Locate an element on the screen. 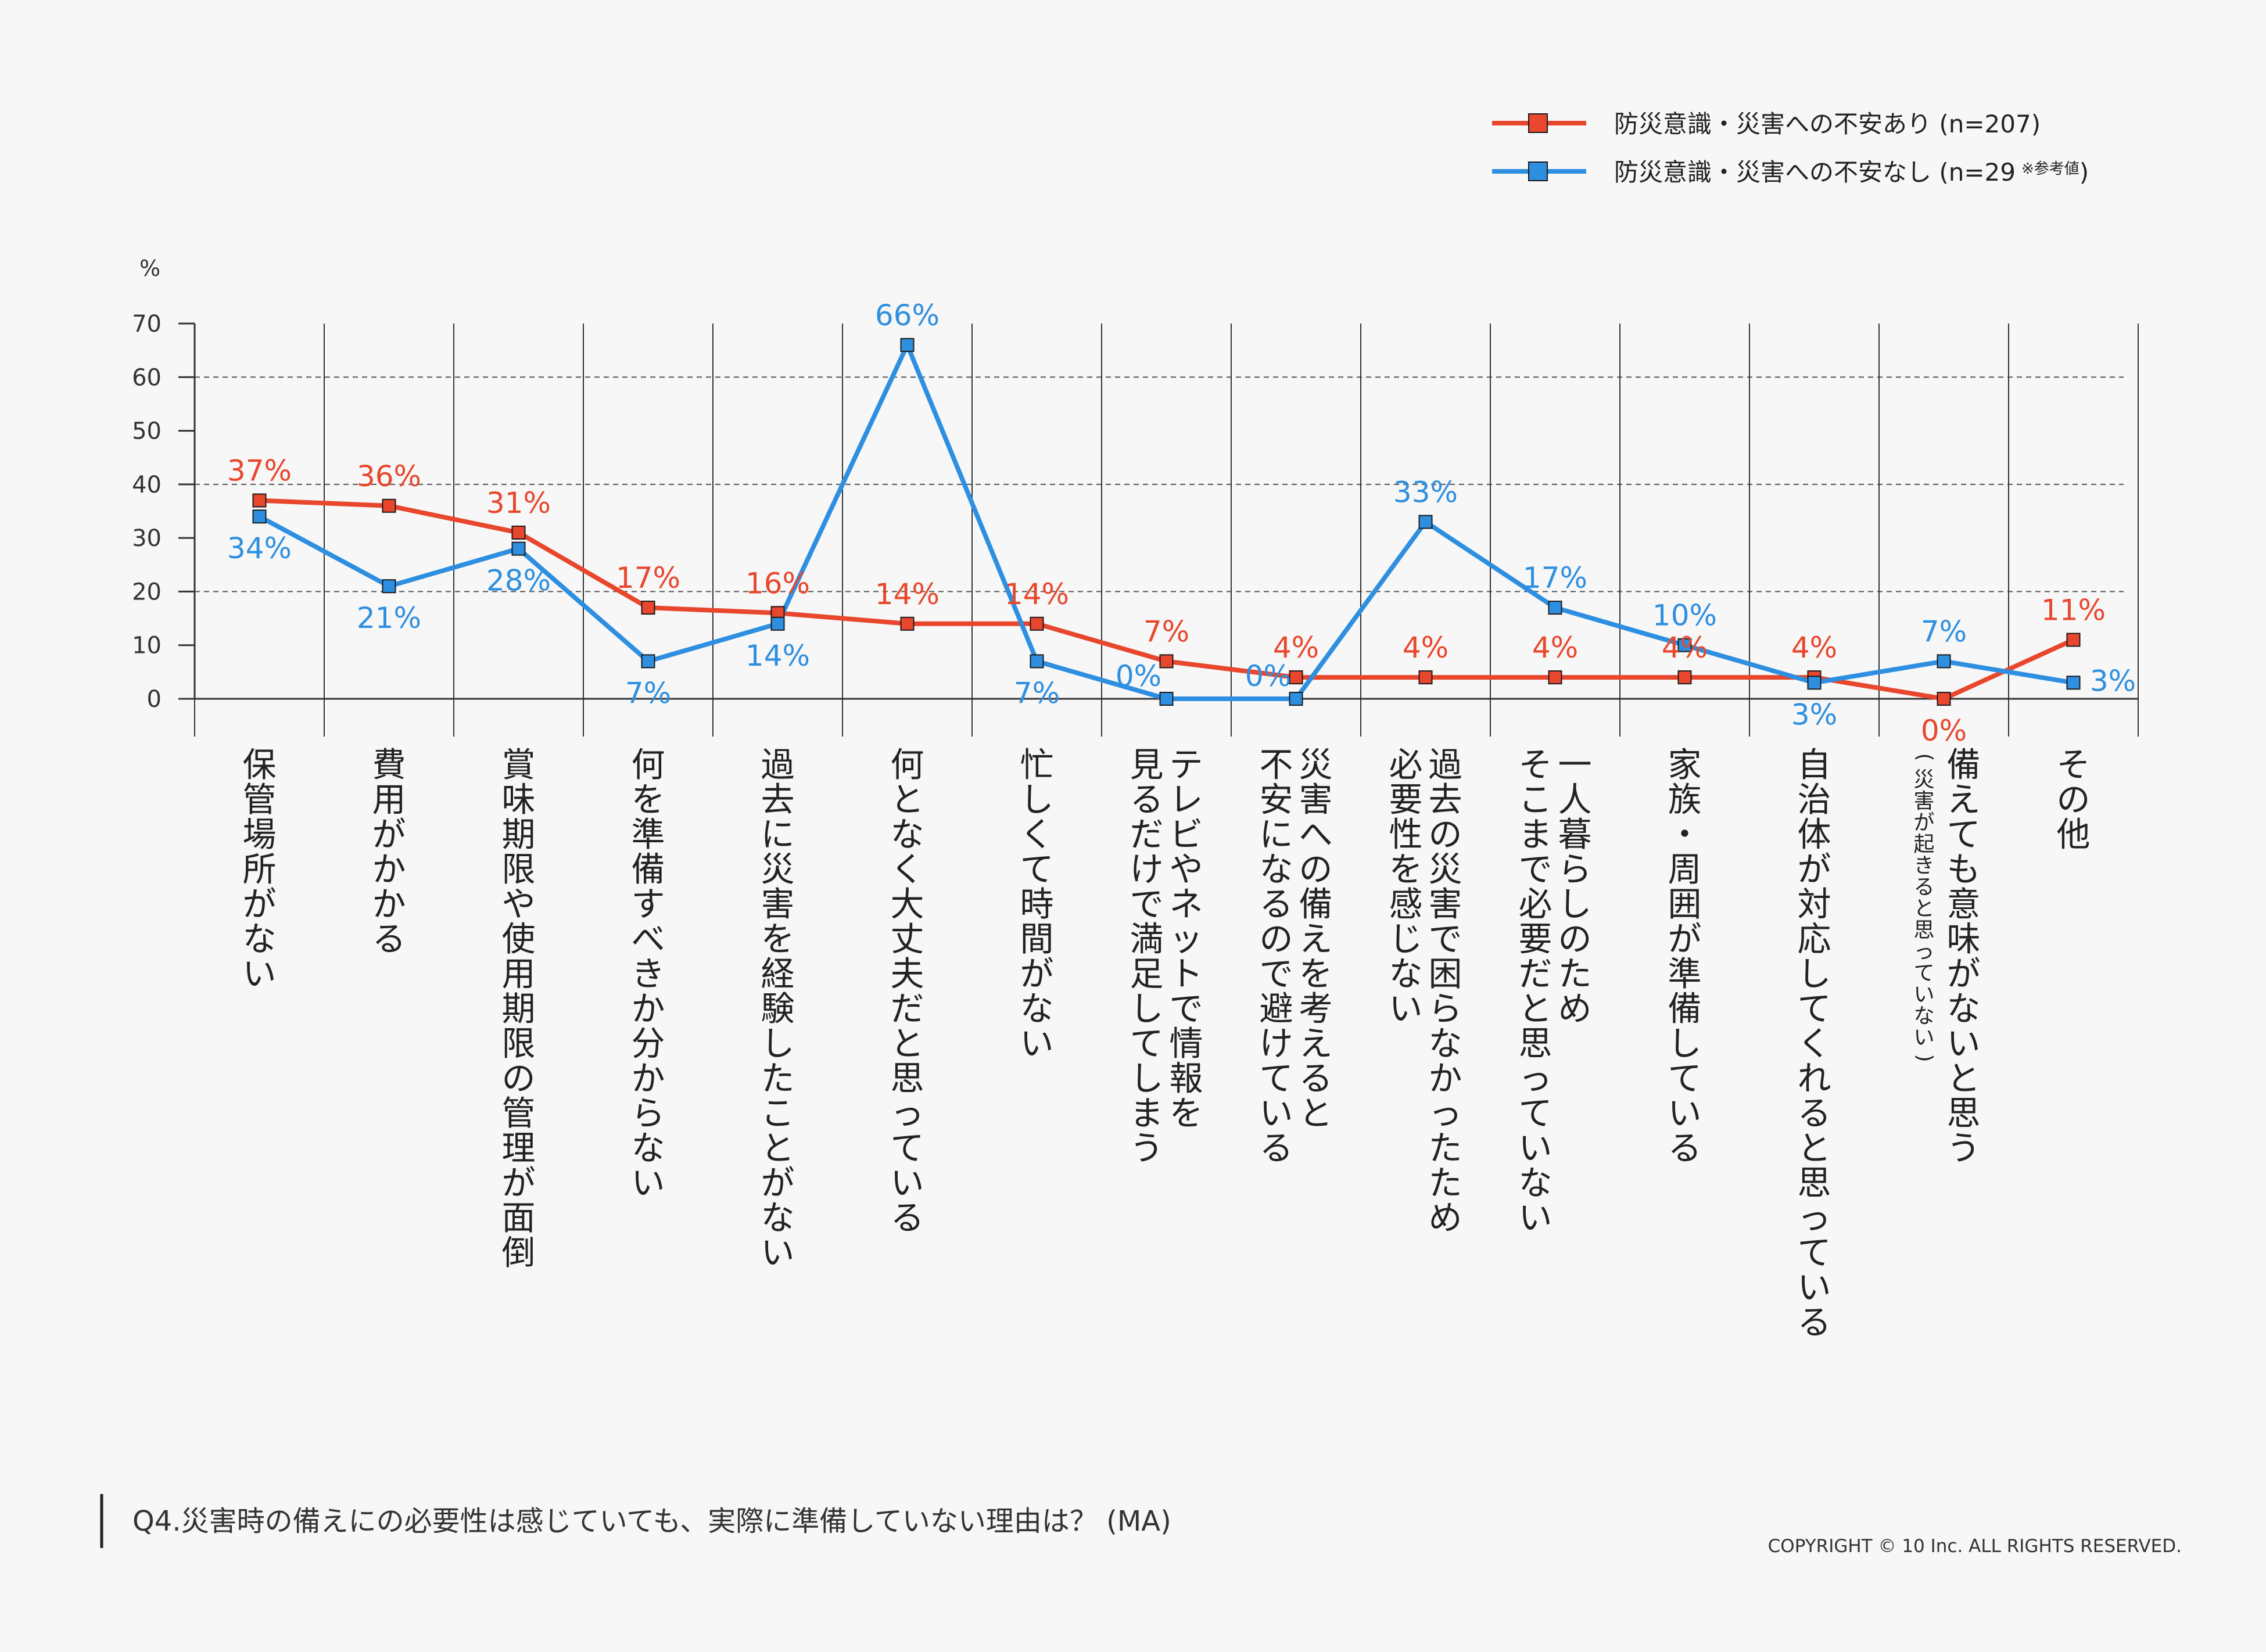 This screenshot has width=2266, height=1652. svg-text: 情 is located at coordinates (1186, 1044).